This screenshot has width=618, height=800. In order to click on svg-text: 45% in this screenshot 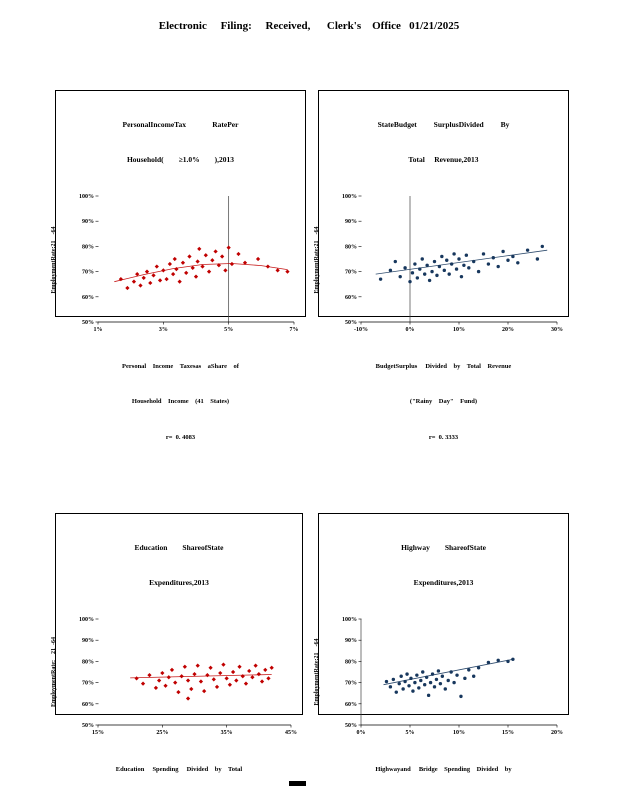, I will do `click(291, 733)`.